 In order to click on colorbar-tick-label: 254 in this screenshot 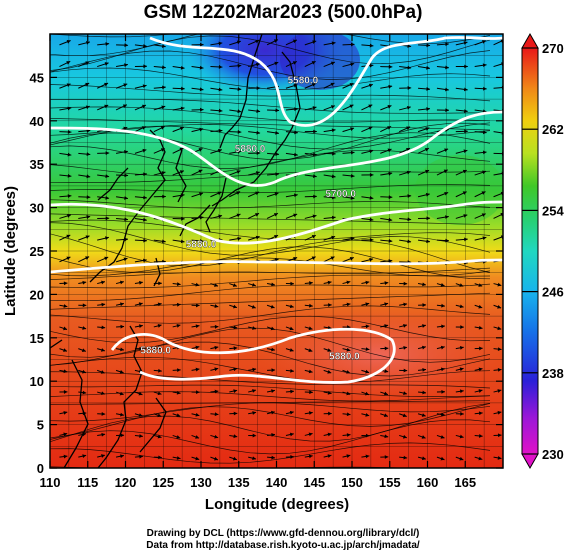, I will do `click(553, 210)`.